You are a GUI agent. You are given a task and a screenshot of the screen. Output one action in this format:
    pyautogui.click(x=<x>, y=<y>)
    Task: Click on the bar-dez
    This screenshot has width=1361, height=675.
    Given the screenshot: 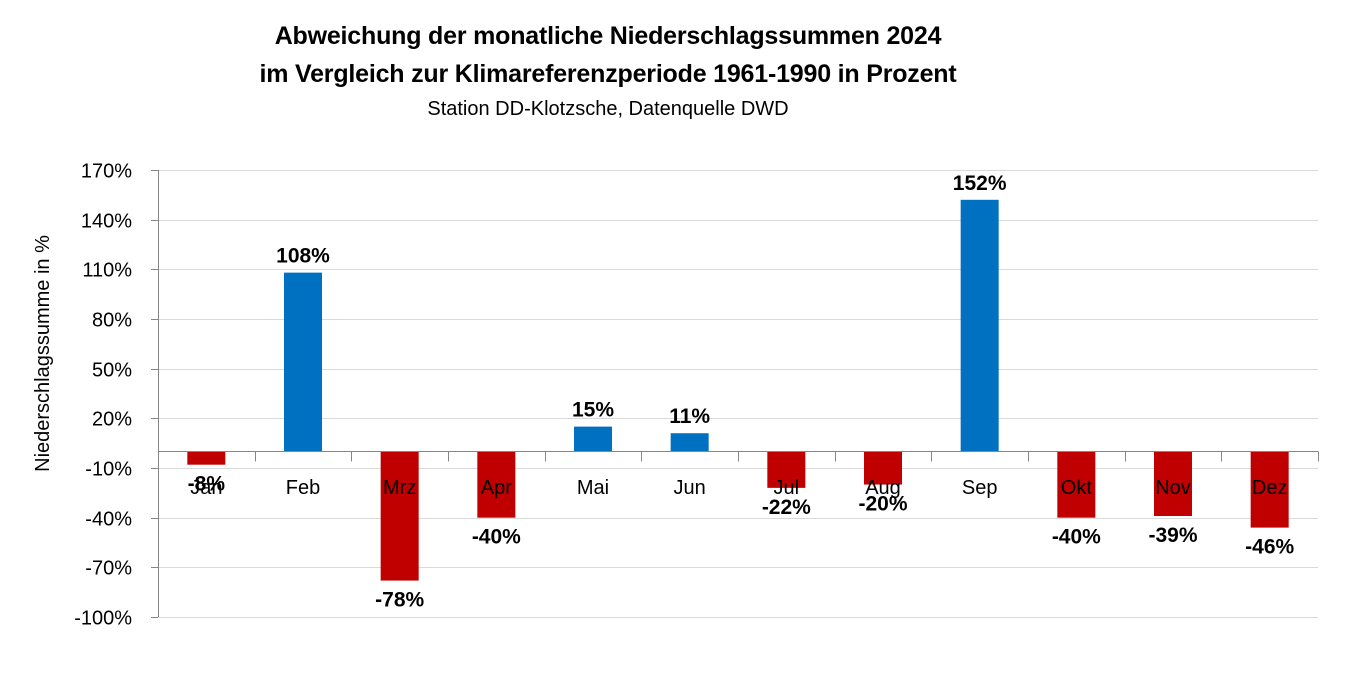 What is the action you would take?
    pyautogui.click(x=1269, y=489)
    